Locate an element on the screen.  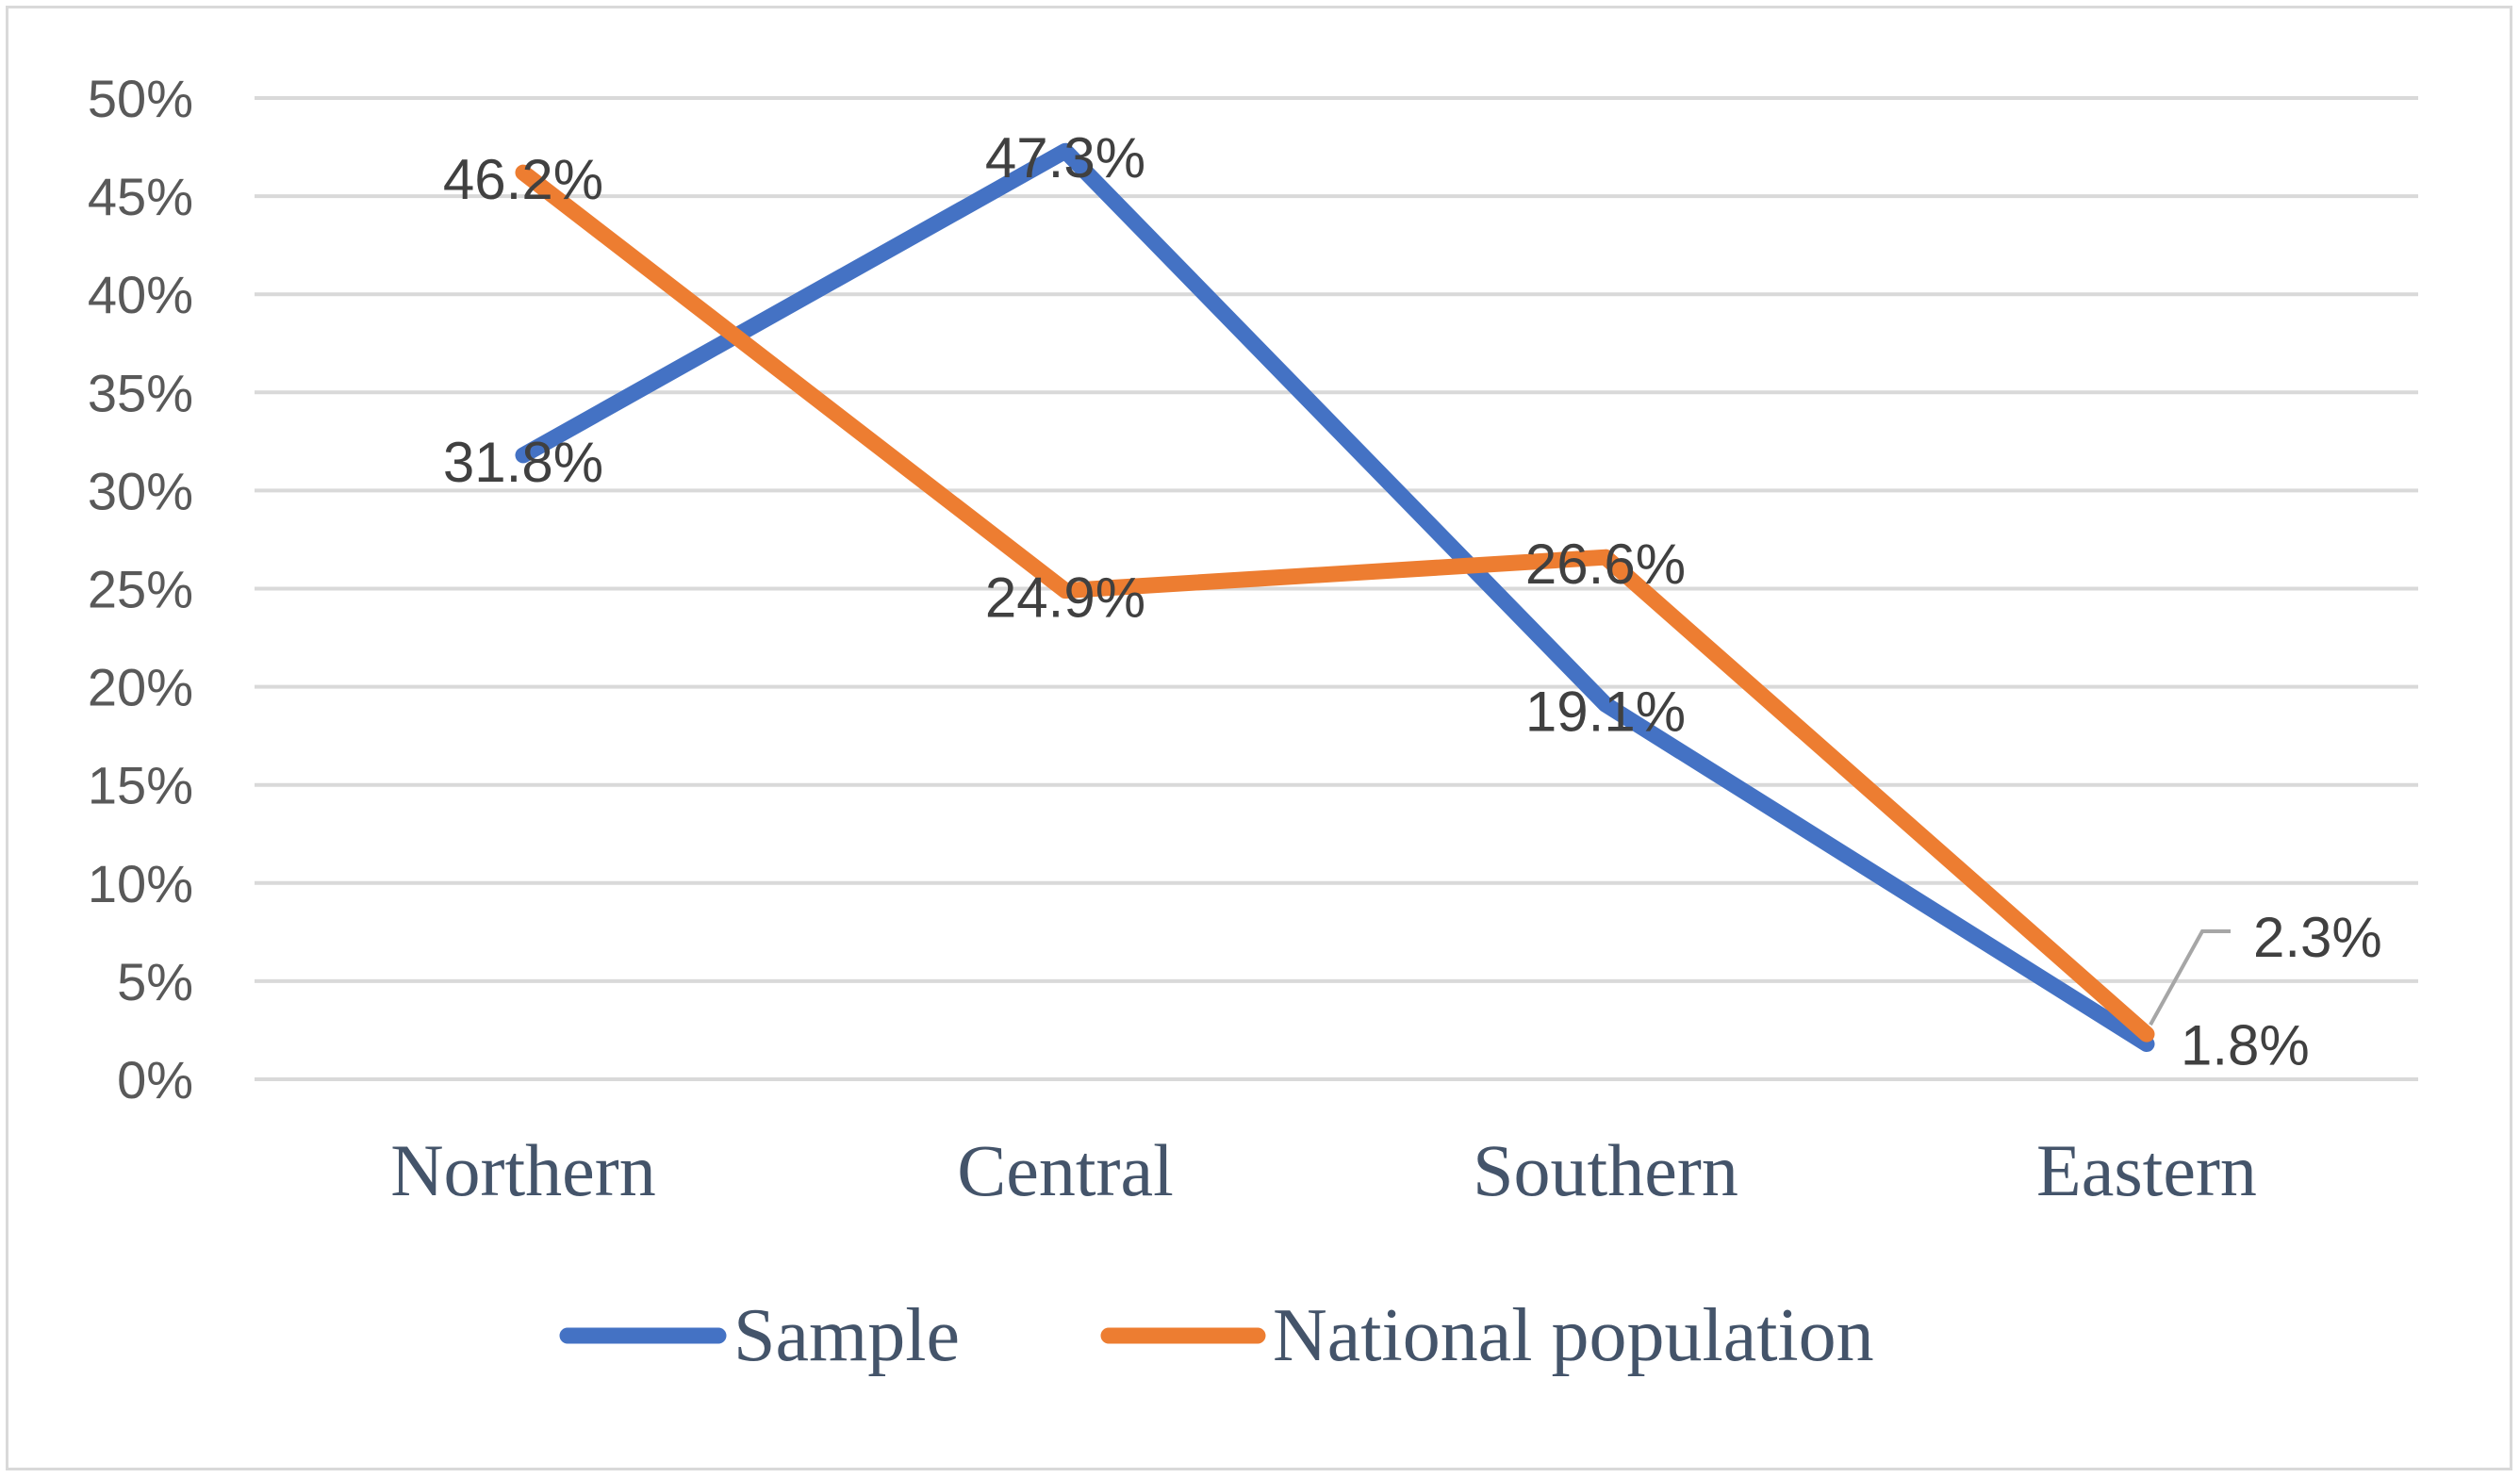
data-label: 26.6% is located at coordinates (1606, 564).